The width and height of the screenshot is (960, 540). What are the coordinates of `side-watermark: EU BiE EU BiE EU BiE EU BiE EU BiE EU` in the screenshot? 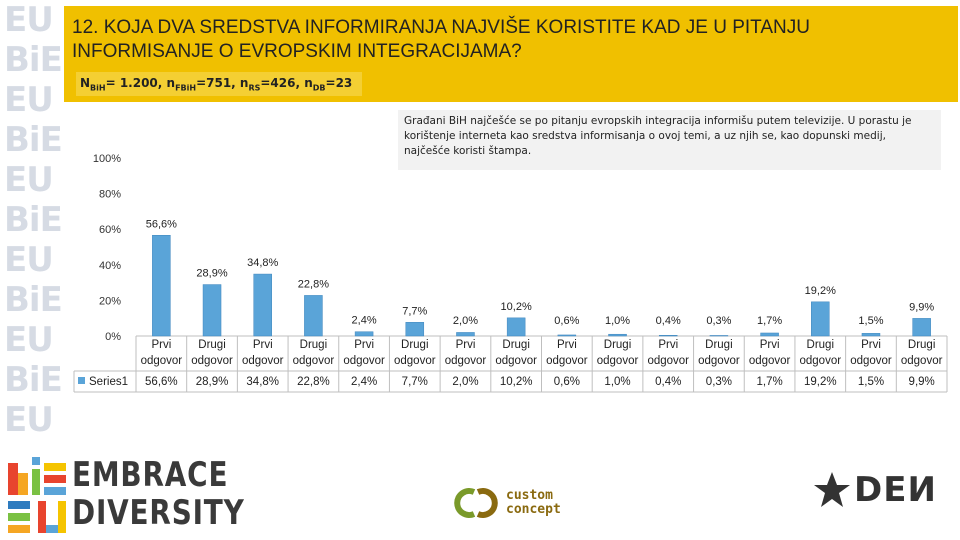 It's located at (35, 227).